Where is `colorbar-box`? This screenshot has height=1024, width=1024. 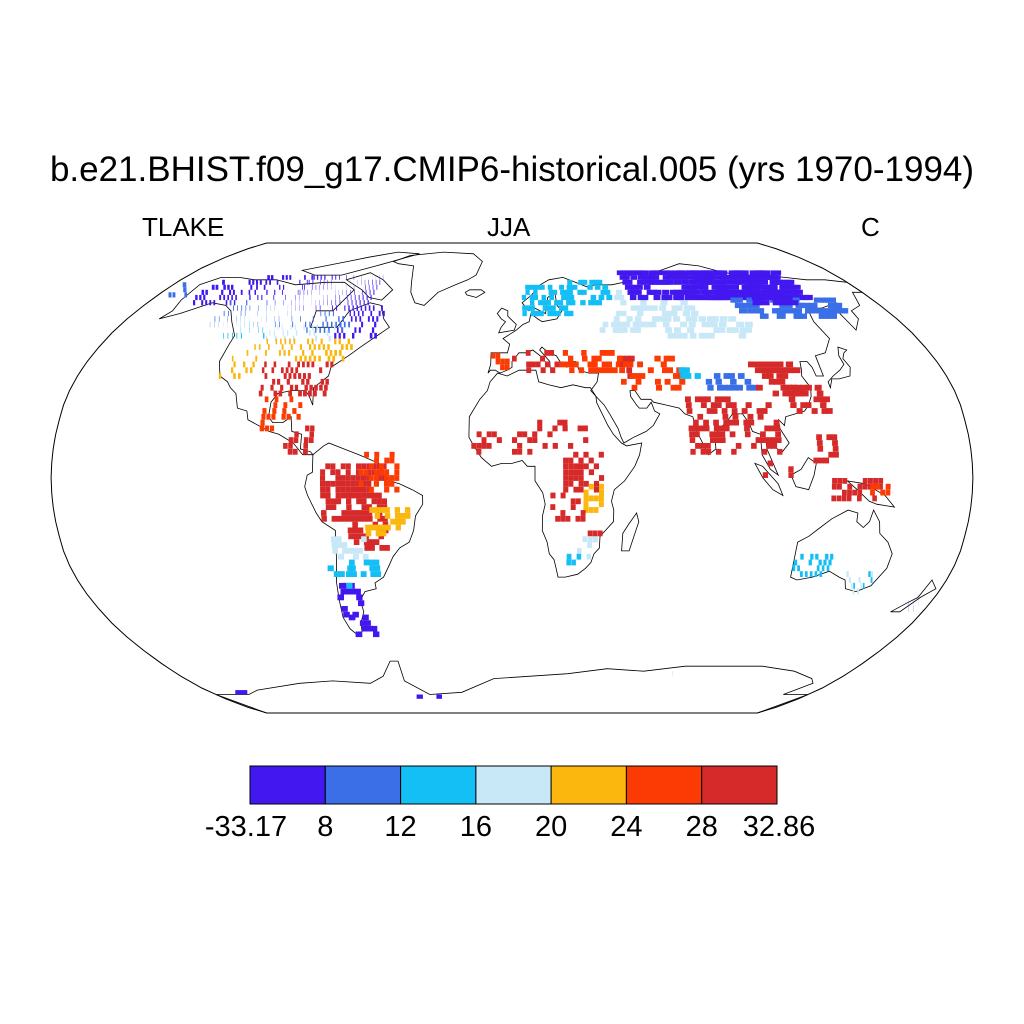
colorbar-box is located at coordinates (363, 785).